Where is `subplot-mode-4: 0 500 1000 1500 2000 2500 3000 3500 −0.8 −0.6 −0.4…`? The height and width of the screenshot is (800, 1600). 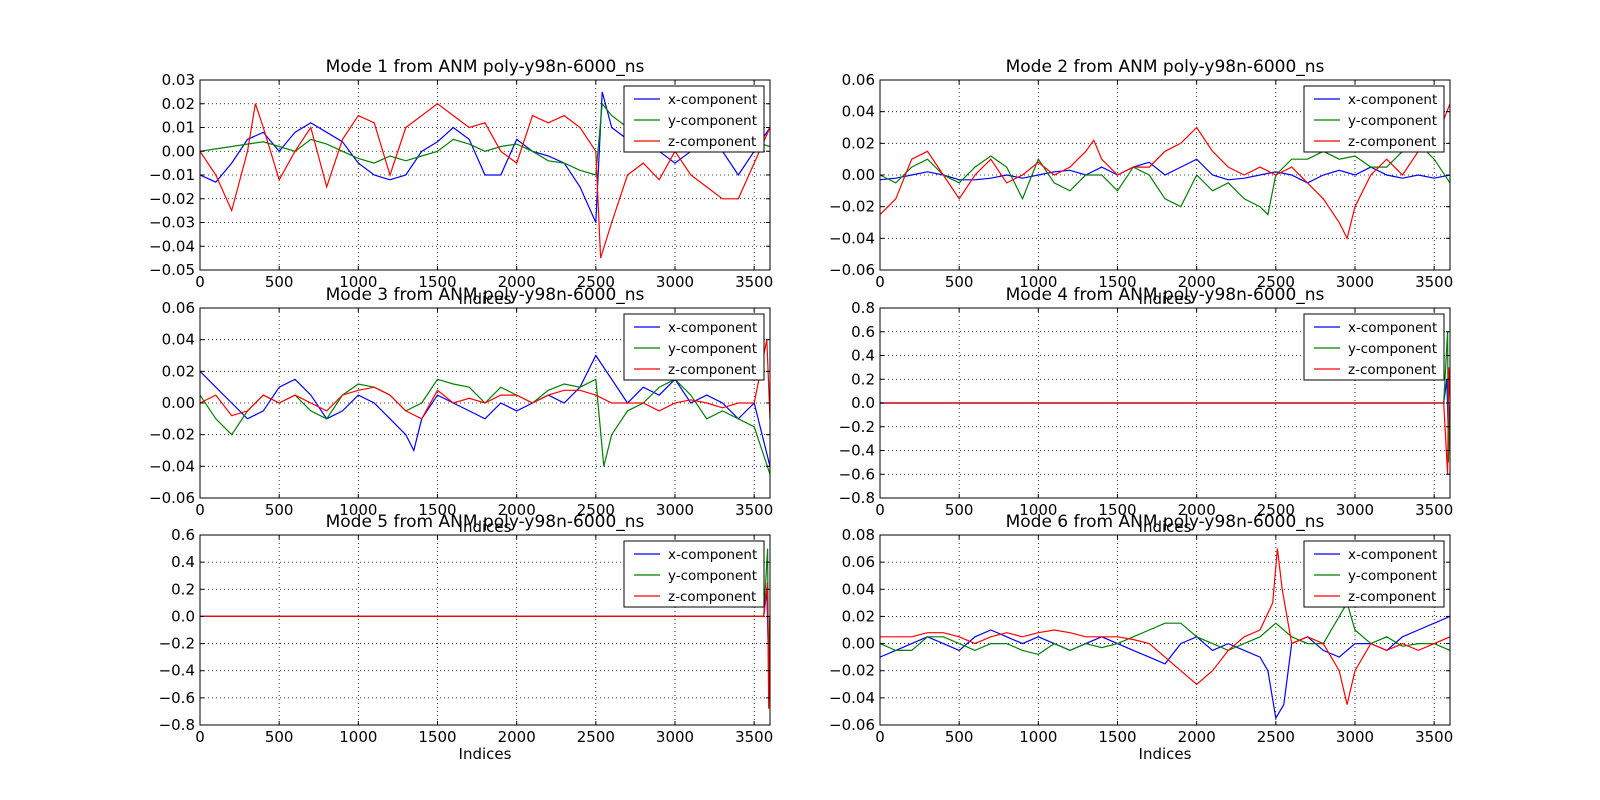 subplot-mode-4: 0 500 1000 1500 2000 2500 3000 3500 −0.8 −0.6 −0.4… is located at coordinates (1146, 410).